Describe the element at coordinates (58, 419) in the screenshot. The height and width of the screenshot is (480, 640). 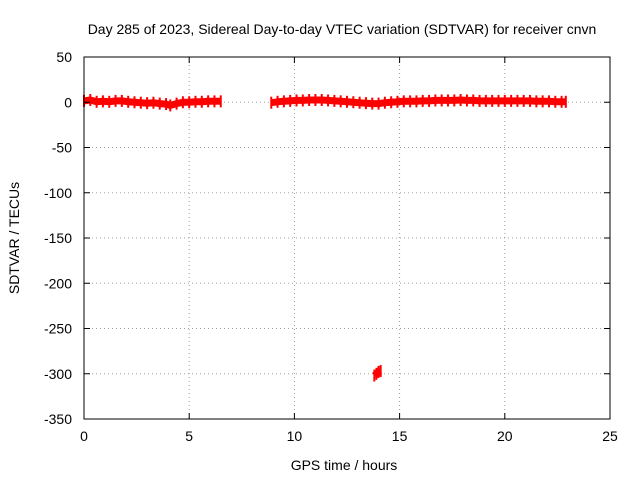
I see `y-tick-label: -350` at that location.